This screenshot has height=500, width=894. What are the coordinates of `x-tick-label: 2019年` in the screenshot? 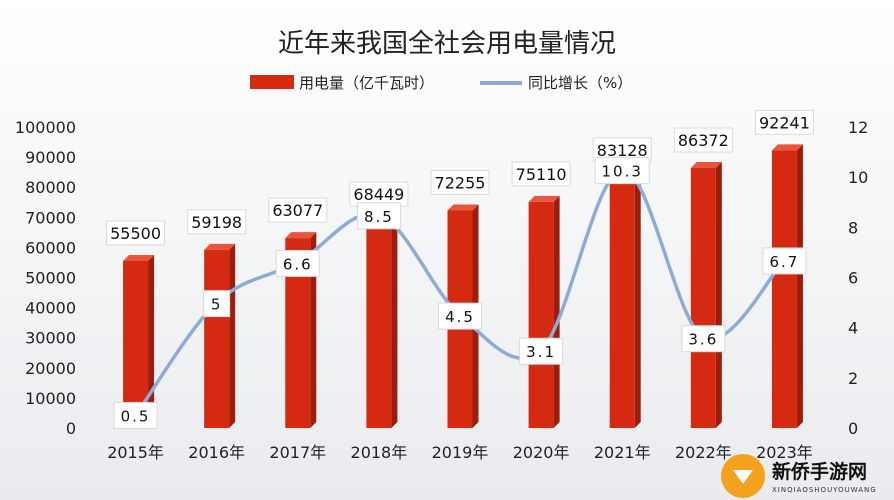 It's located at (460, 452).